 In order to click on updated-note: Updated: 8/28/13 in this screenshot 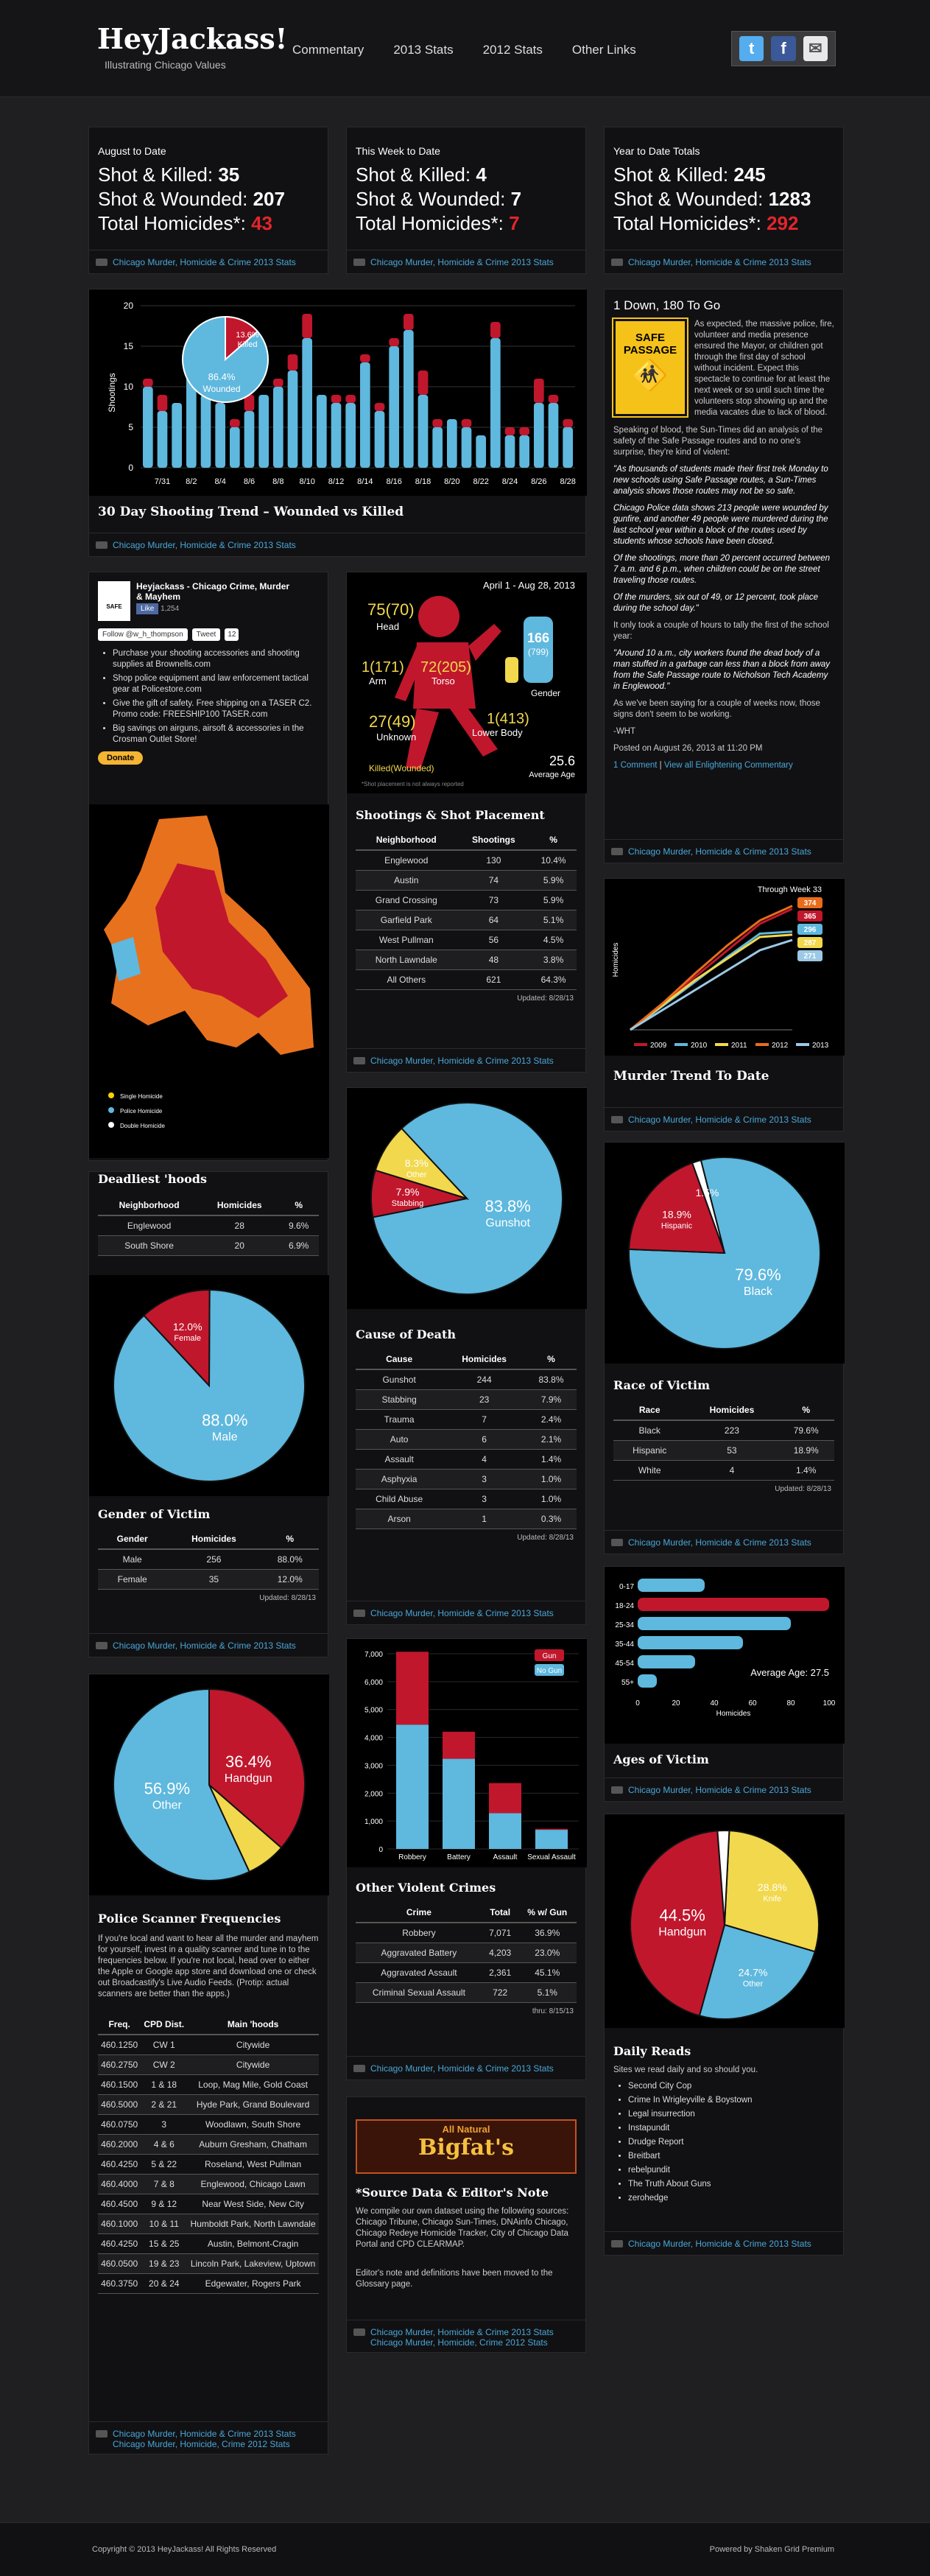, I will do `click(288, 1598)`.